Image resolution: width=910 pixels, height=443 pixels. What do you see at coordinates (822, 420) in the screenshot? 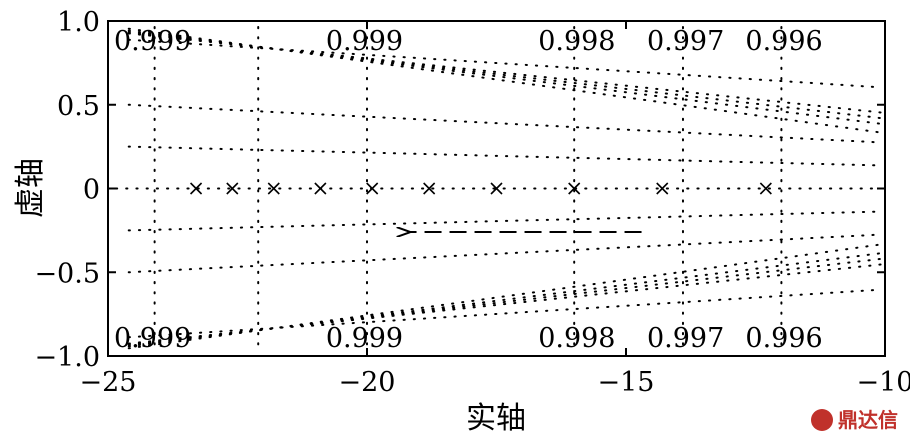
I see `watermark-logo-icon` at bounding box center [822, 420].